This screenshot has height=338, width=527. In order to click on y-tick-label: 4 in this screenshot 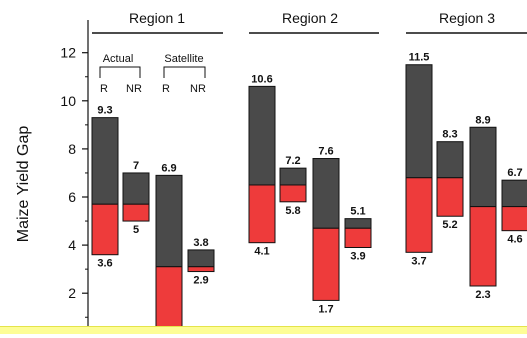, I will do `click(72, 245)`.